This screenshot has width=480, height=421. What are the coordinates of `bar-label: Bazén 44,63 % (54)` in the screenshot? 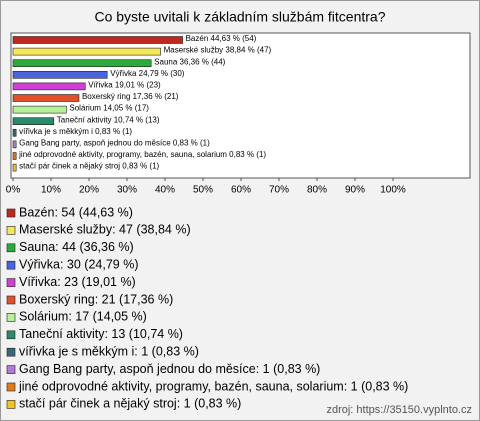 It's located at (221, 38).